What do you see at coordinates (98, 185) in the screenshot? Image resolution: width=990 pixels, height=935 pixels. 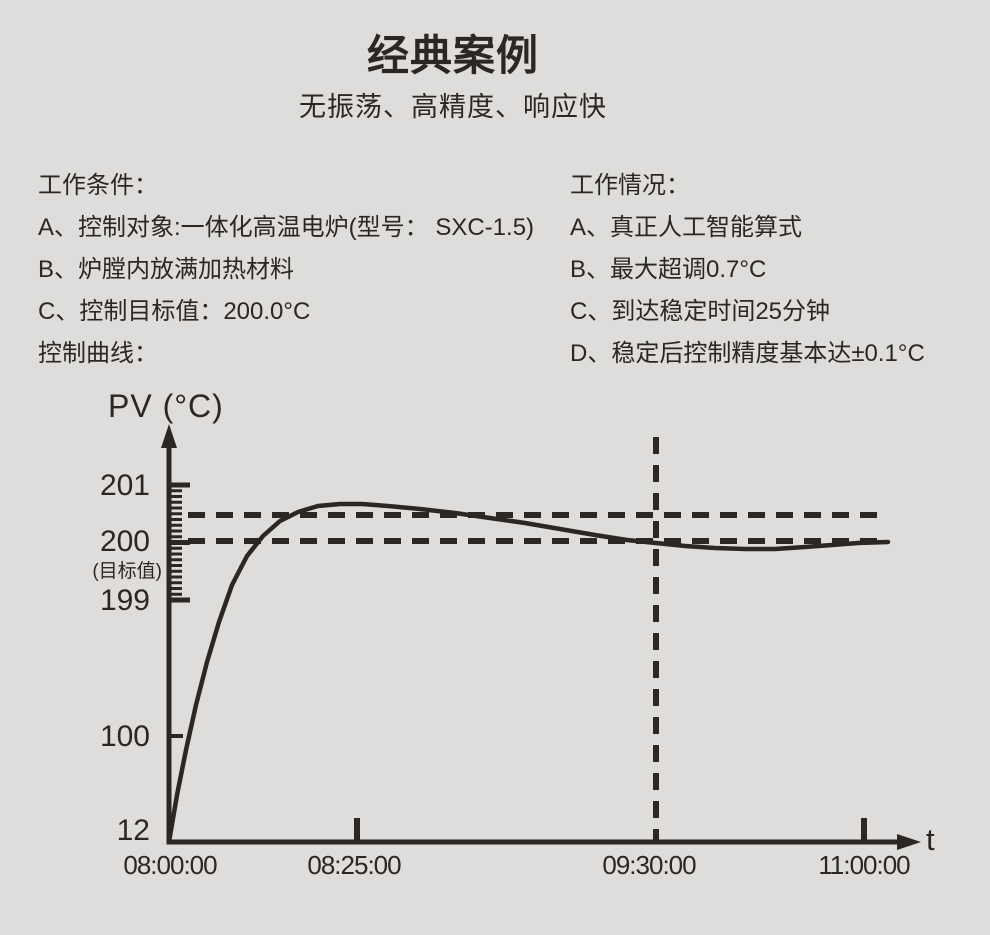 I see `working-conditions-heading: 工作条件：` at bounding box center [98, 185].